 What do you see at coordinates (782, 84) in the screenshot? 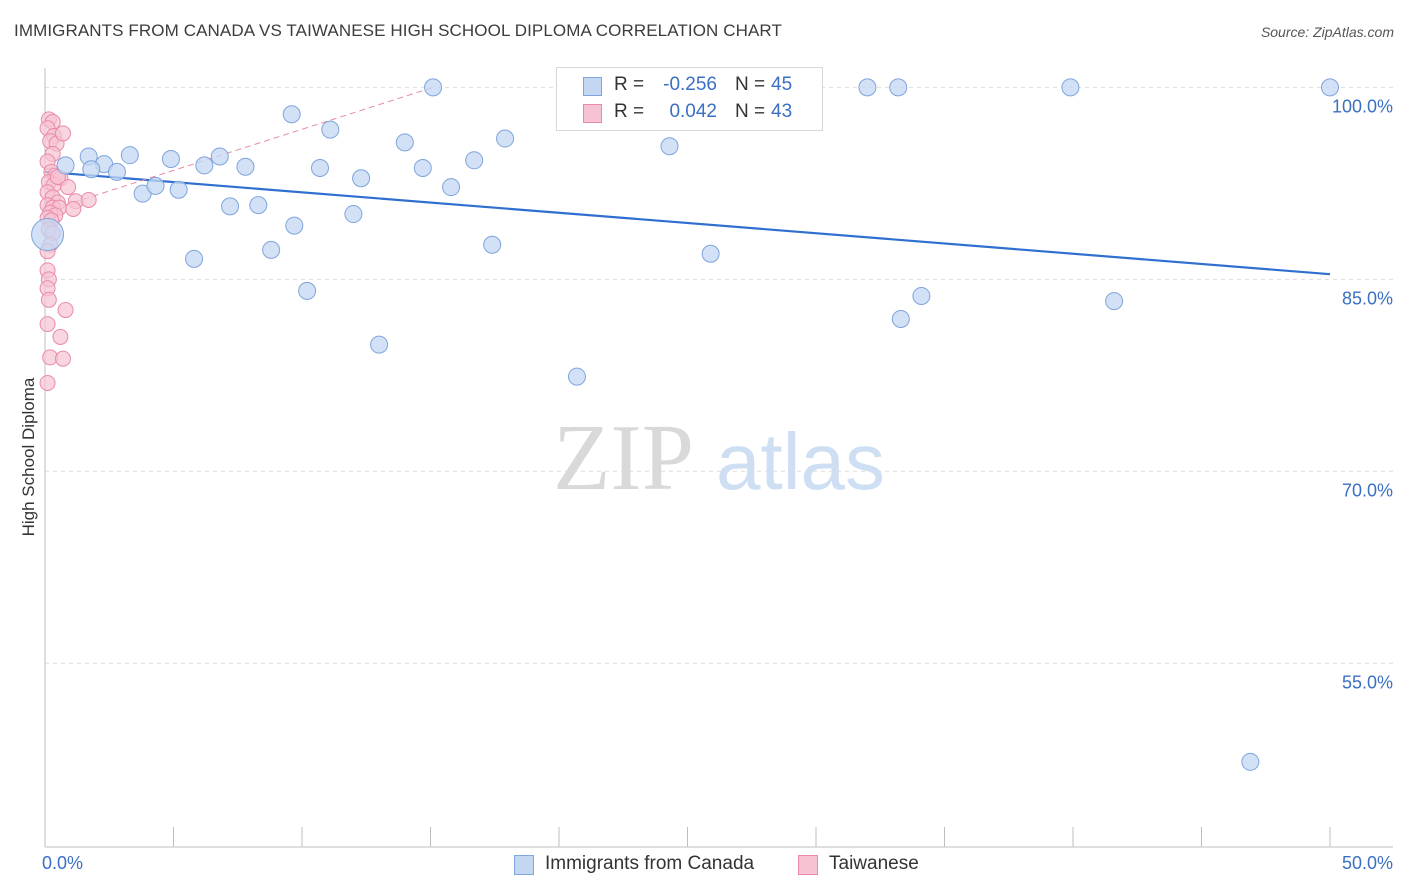
I see `legend-n-value: 45` at bounding box center [782, 84].